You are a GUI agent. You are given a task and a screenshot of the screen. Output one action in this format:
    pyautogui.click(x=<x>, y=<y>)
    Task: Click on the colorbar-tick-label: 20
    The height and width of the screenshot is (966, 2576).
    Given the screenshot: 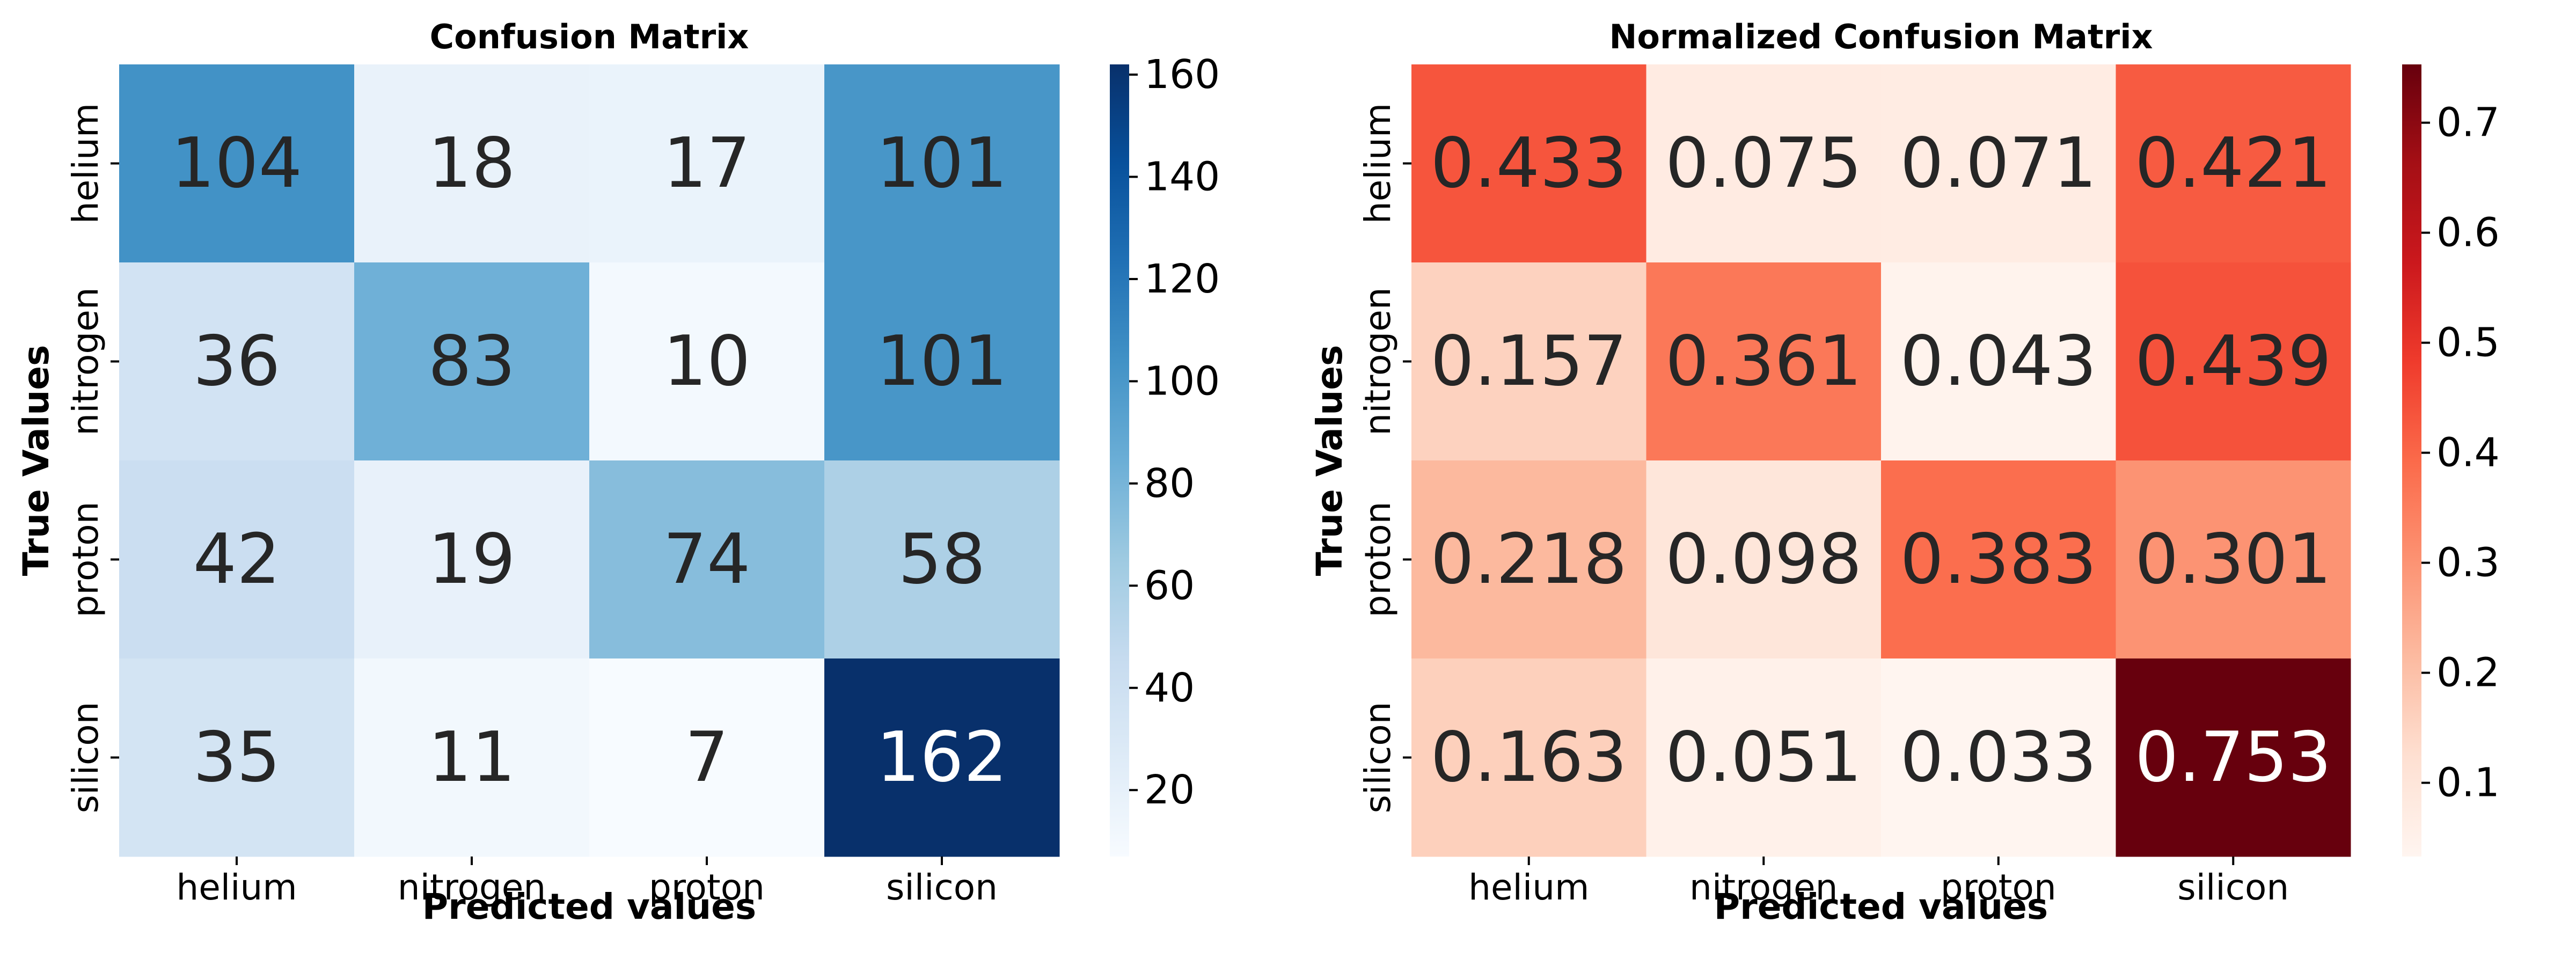 What is the action you would take?
    pyautogui.click(x=1169, y=790)
    